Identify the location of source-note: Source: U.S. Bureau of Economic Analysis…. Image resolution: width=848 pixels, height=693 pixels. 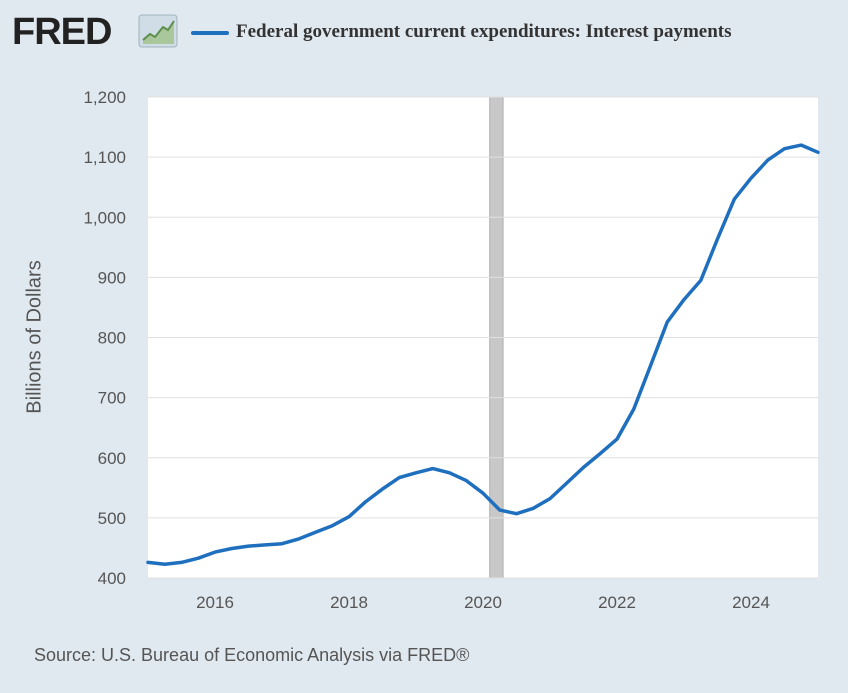
(252, 655).